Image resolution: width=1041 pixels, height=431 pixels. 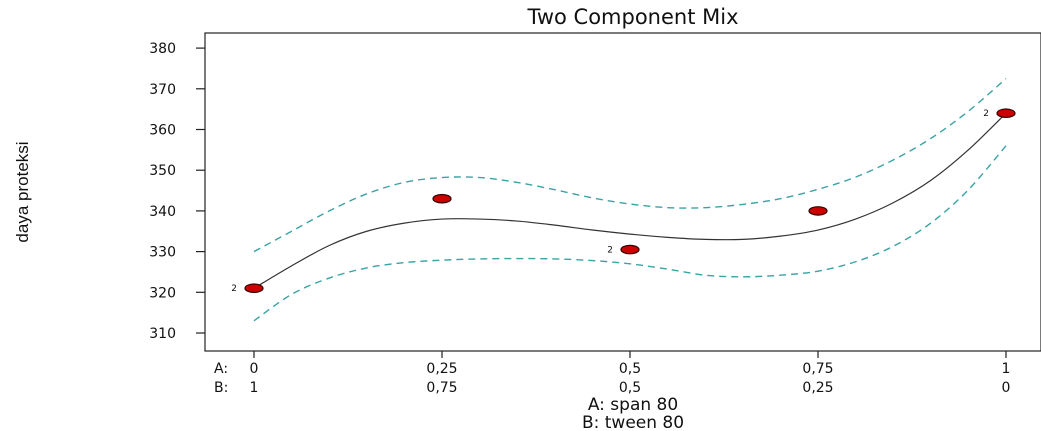 What do you see at coordinates (162, 171) in the screenshot?
I see `y-tick-label: 350` at bounding box center [162, 171].